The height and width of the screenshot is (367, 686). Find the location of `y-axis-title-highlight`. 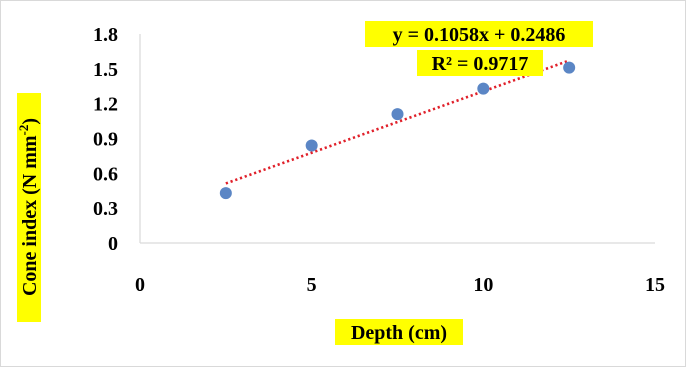

y-axis-title-highlight is located at coordinates (29, 207).